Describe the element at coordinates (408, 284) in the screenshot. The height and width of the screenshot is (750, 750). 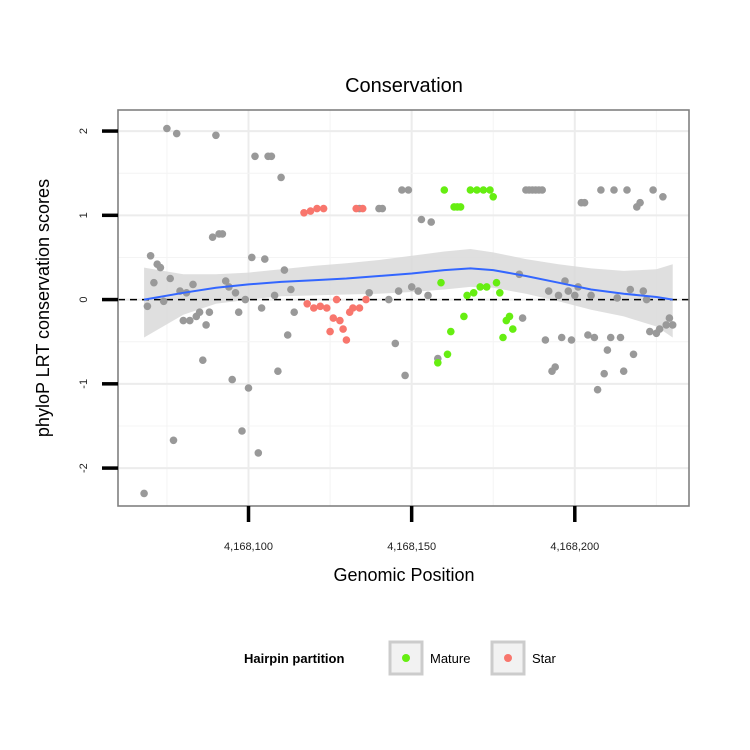
I see `smooth-line` at that location.